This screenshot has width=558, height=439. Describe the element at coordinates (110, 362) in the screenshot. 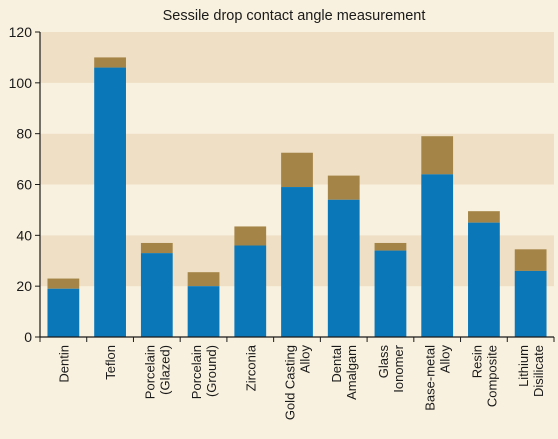

I see `x-category-label: Teflon` at that location.